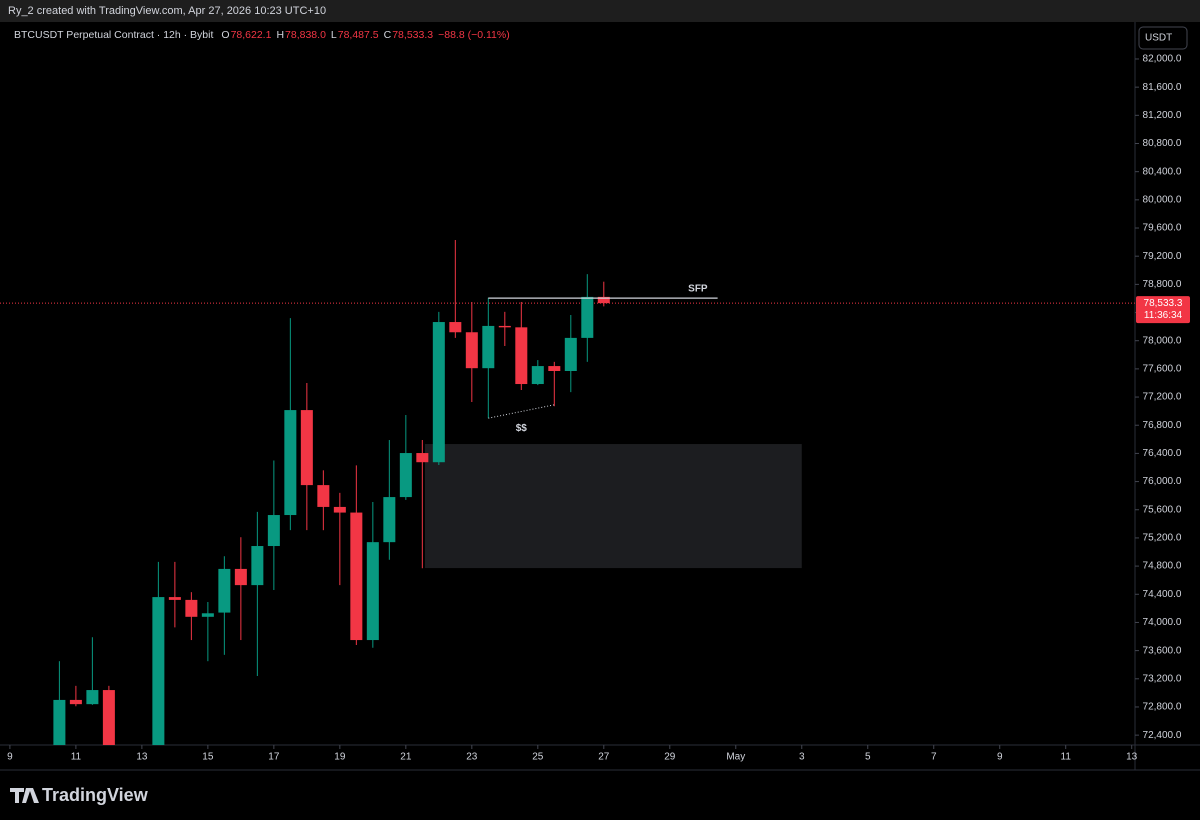 The height and width of the screenshot is (820, 1200). Describe the element at coordinates (1162, 481) in the screenshot. I see `y-tick-label: 76,000.0` at that location.